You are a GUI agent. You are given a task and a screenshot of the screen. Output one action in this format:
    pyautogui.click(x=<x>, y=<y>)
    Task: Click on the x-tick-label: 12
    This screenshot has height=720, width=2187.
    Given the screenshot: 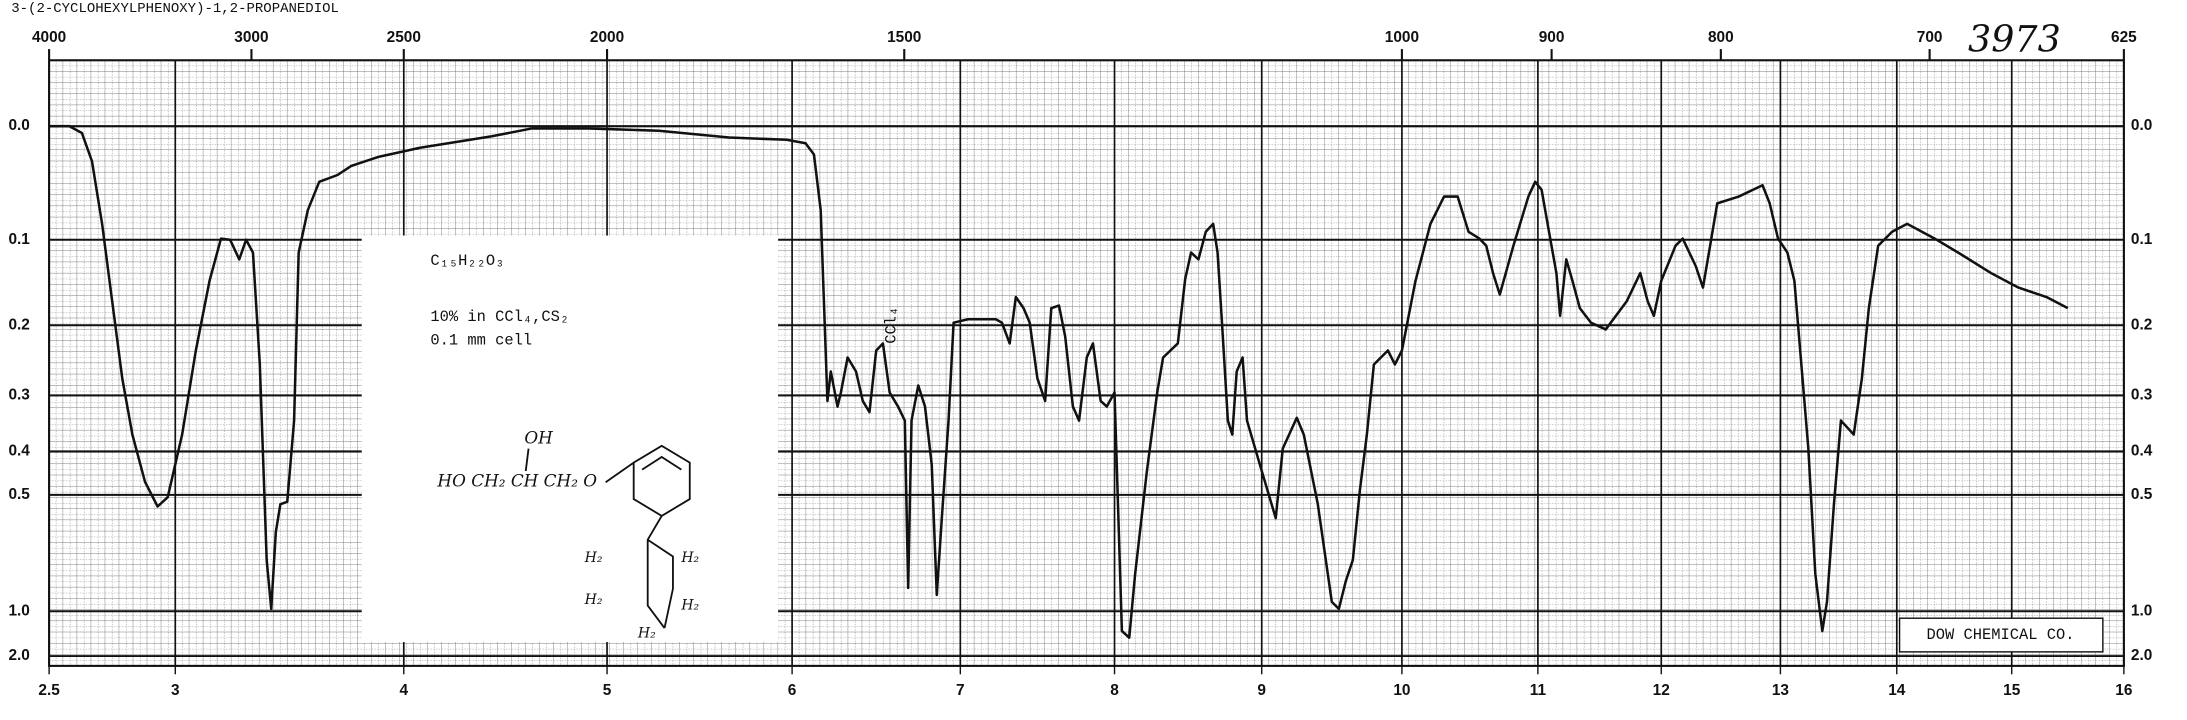 What is the action you would take?
    pyautogui.click(x=1661, y=690)
    